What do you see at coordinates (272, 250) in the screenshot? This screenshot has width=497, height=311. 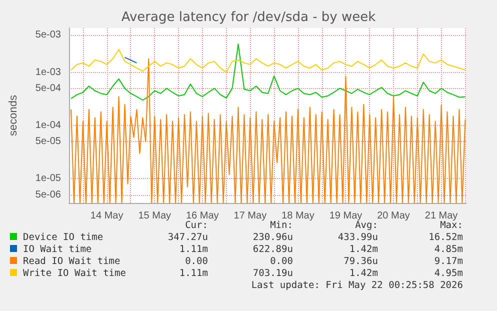 I see `text: 622.89u` at bounding box center [272, 250].